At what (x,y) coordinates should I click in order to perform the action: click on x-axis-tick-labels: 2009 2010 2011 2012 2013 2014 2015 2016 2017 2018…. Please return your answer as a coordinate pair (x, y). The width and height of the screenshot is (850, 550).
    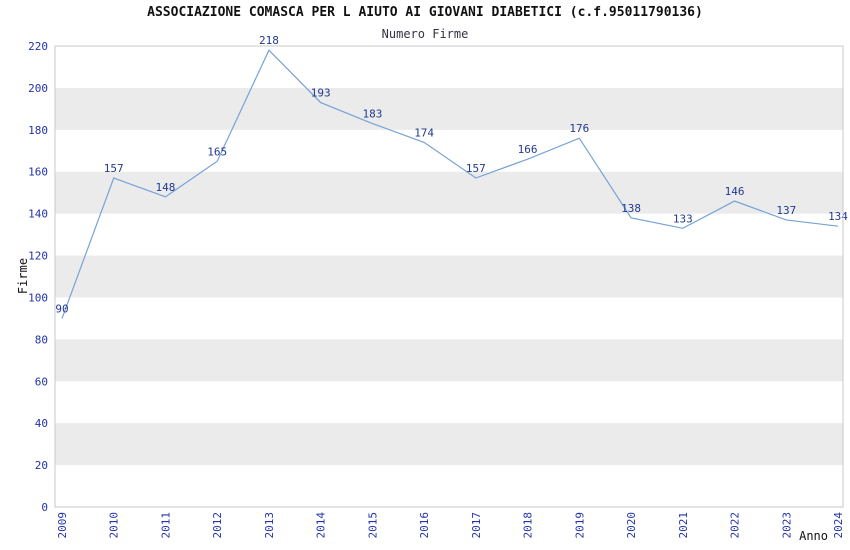
    Looking at the image, I should click on (450, 525).